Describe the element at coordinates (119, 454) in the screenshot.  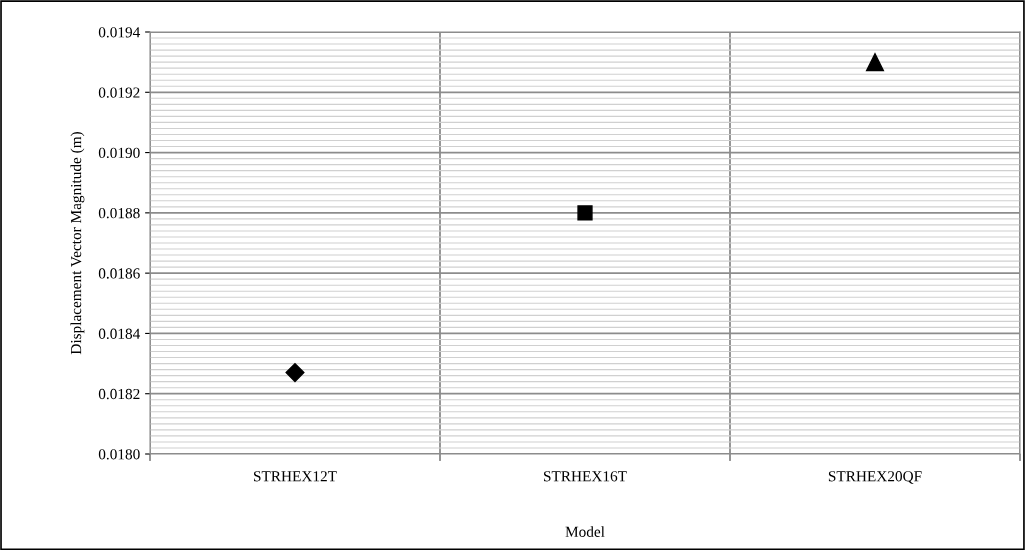
I see `y-tick-label: 0.0180` at that location.